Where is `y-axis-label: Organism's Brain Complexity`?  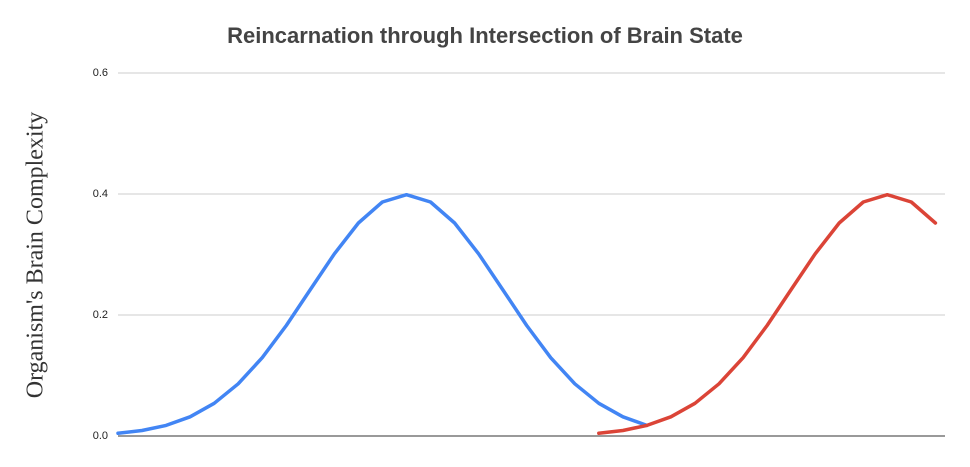 y-axis-label: Organism's Brain Complexity is located at coordinates (36, 255).